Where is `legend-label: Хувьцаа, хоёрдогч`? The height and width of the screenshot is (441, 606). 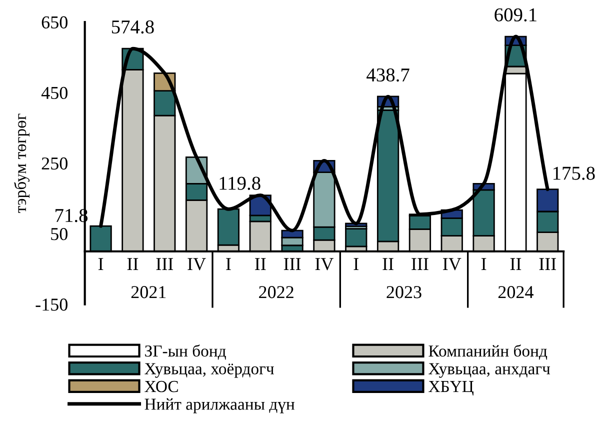
legend-label: Хувьцаа, хоёрдогч is located at coordinates (209, 370).